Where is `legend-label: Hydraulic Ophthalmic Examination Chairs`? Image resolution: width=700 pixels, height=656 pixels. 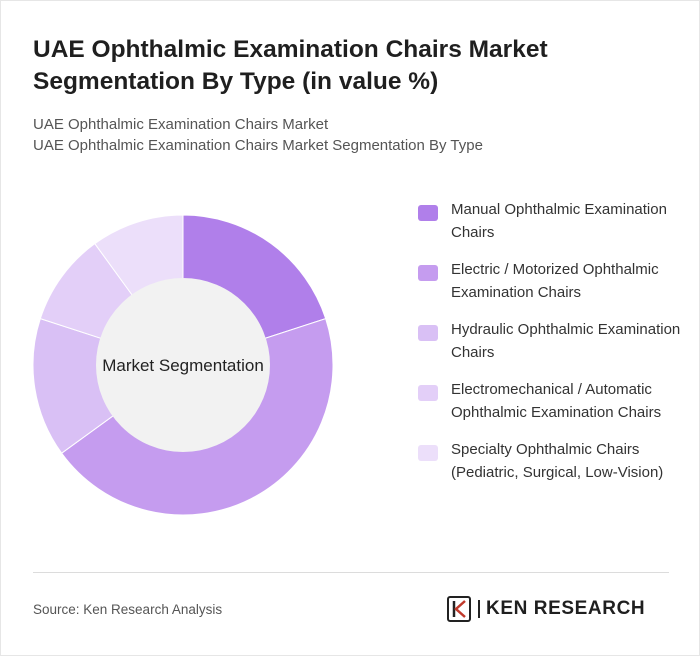 legend-label: Hydraulic Ophthalmic Examination Chairs is located at coordinates (566, 341).